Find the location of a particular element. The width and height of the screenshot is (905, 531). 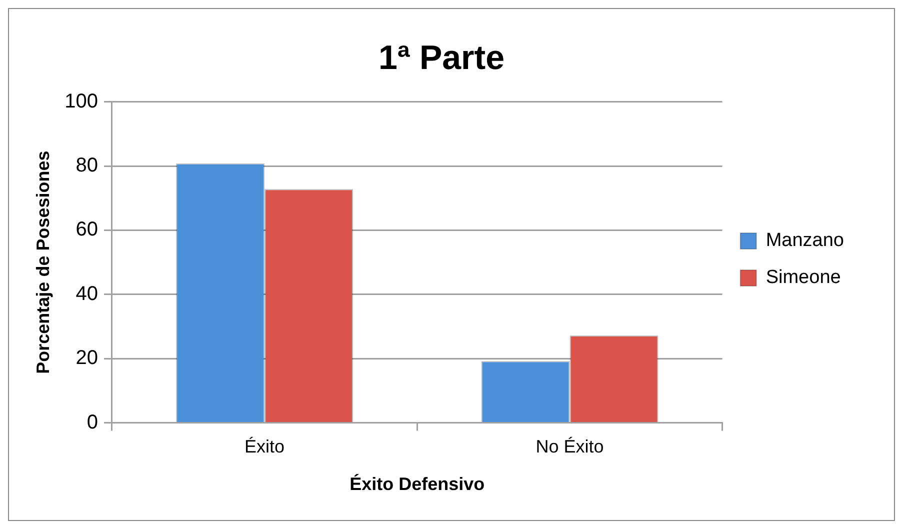

y-tick-label: 20 is located at coordinates (87, 358).